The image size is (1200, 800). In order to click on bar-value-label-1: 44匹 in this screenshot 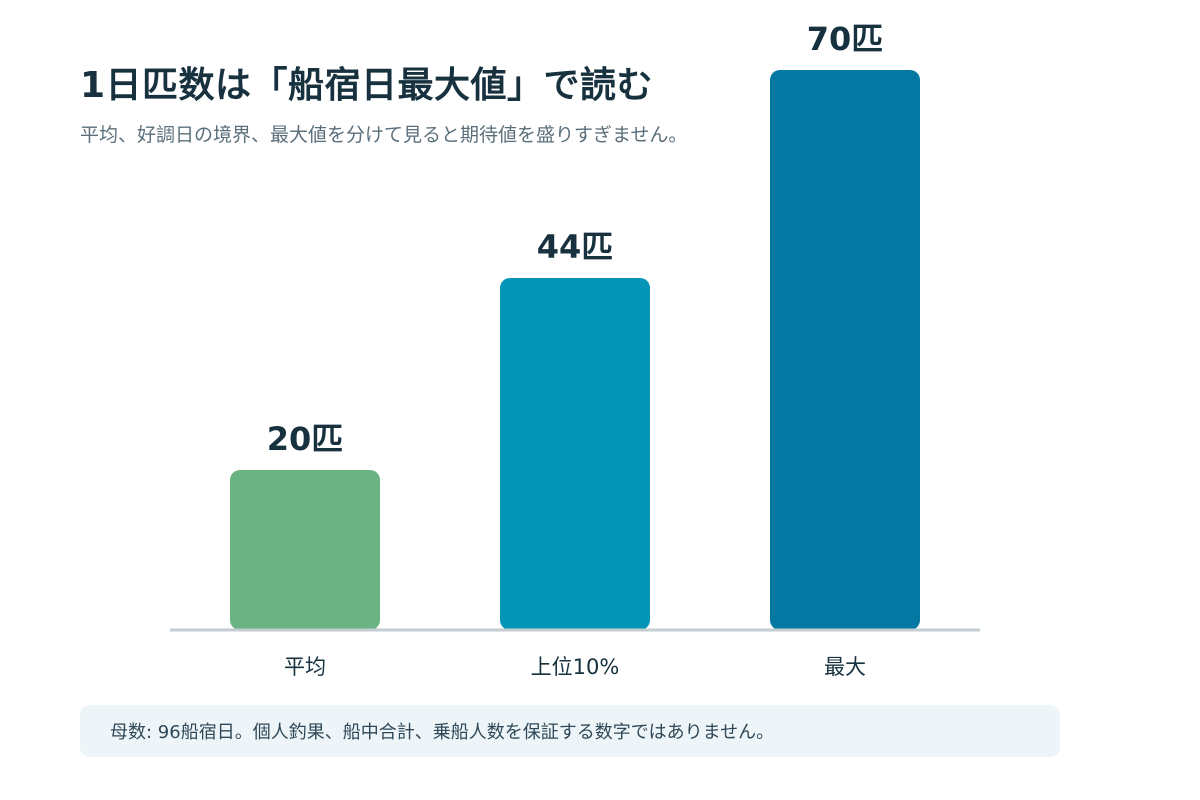, I will do `click(575, 247)`.